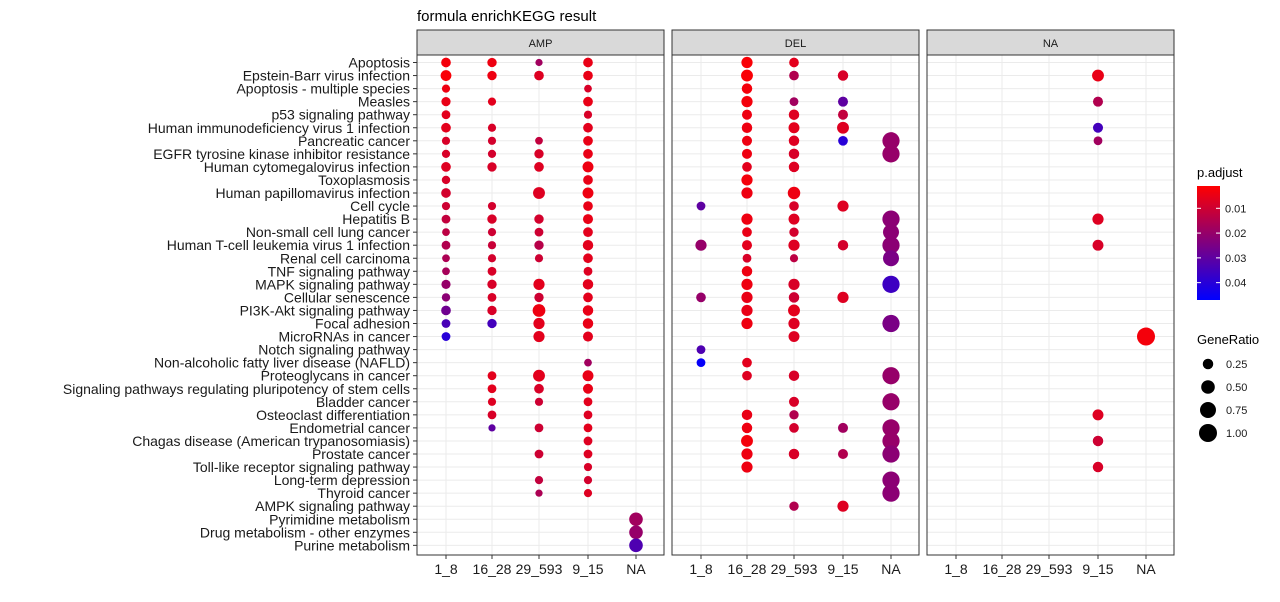 This screenshot has width=1280, height=602. Describe the element at coordinates (345, 258) in the screenshot. I see `y-tick-label: Renal cell carcinoma` at that location.